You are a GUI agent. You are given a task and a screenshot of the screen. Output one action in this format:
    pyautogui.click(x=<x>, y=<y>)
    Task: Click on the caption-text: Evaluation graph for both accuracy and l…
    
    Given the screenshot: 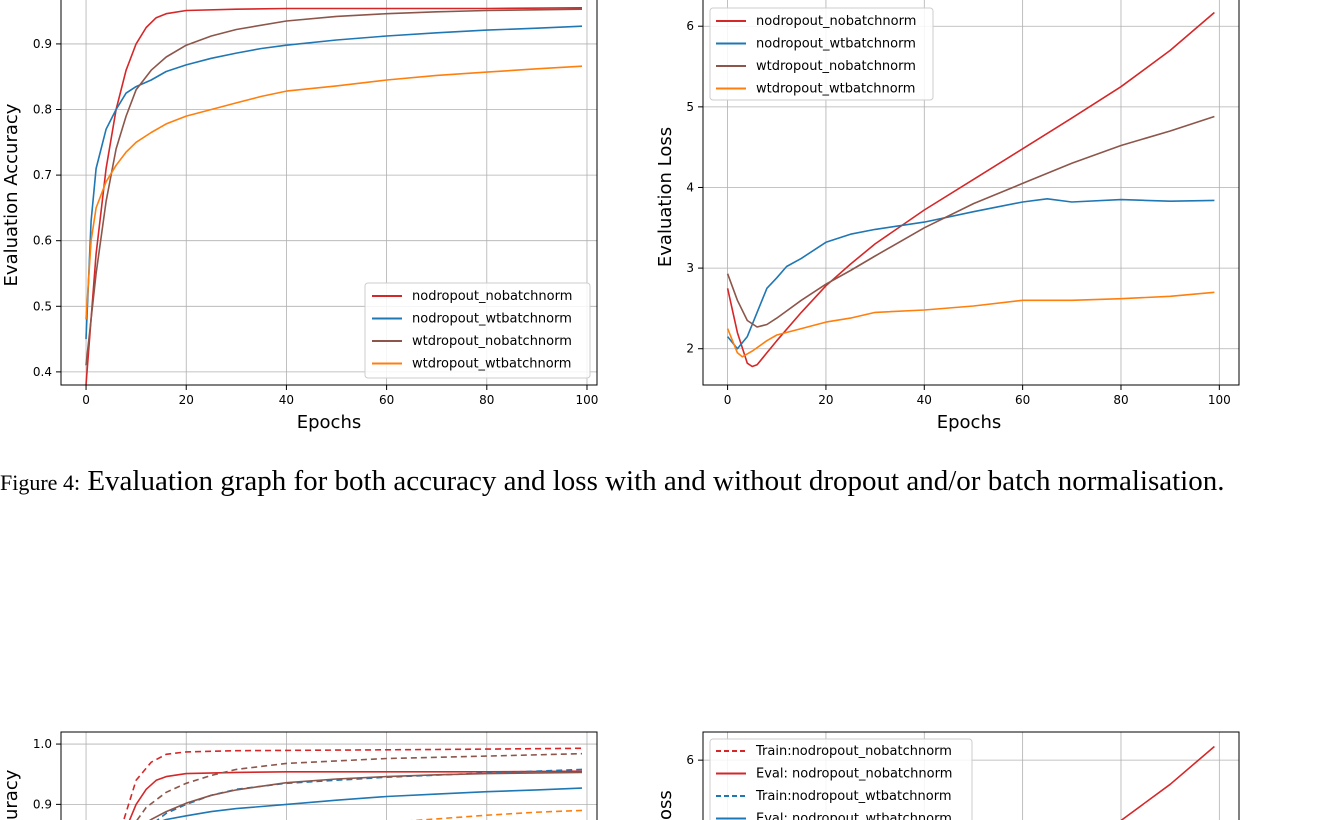 What is the action you would take?
    pyautogui.click(x=656, y=481)
    